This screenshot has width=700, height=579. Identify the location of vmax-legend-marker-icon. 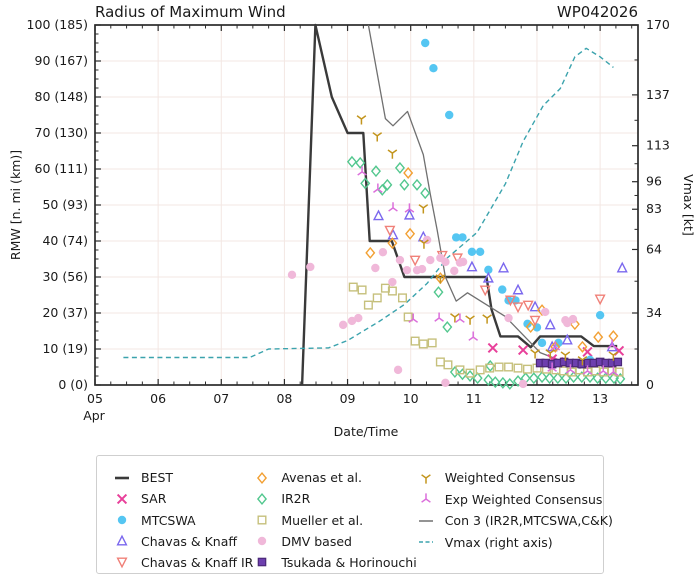
(425, 542).